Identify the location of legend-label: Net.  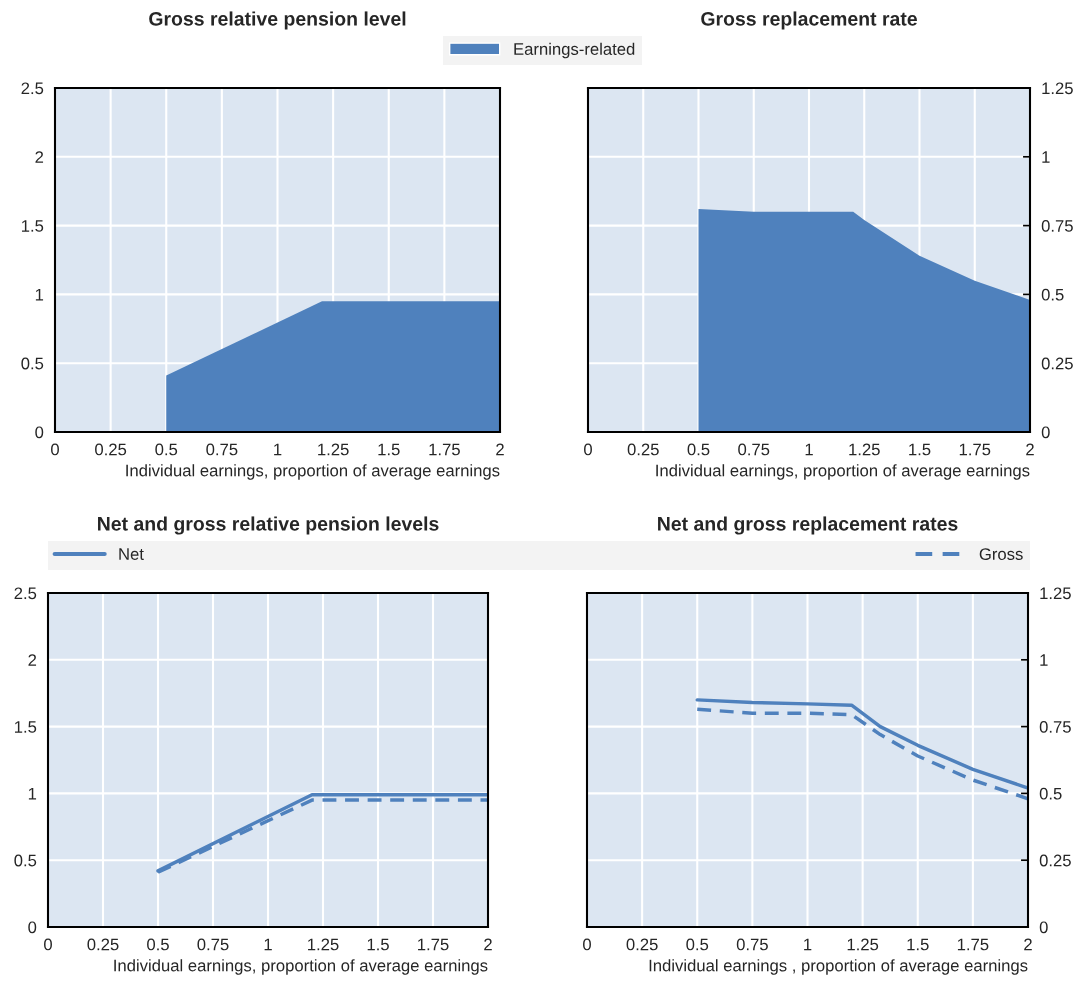
(131, 554).